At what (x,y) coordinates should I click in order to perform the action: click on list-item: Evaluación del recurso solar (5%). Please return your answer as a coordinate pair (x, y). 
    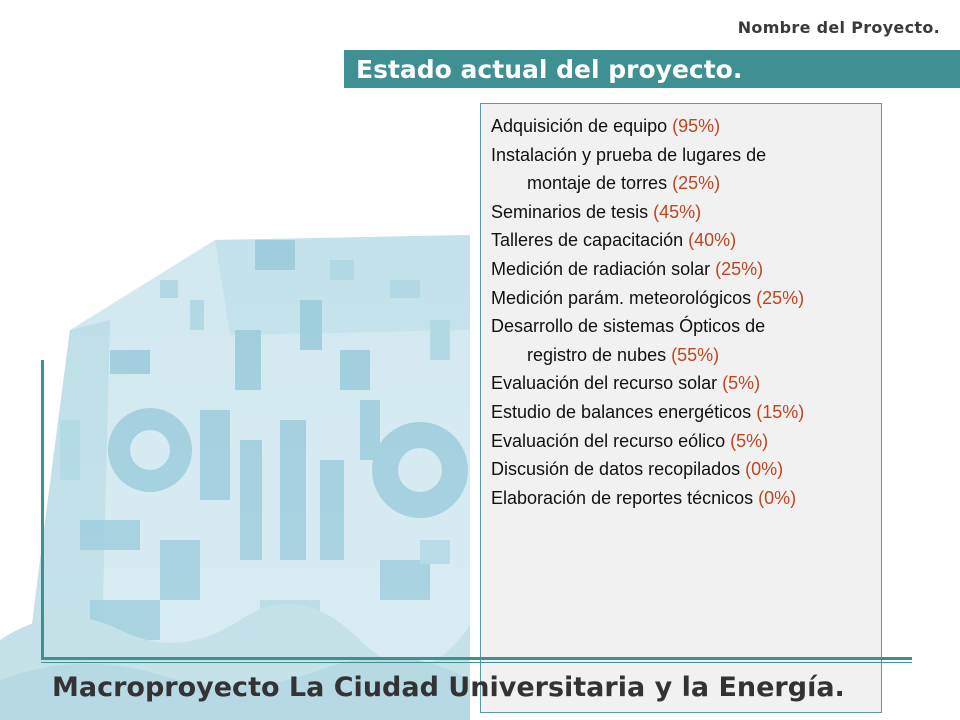
    Looking at the image, I should click on (626, 383).